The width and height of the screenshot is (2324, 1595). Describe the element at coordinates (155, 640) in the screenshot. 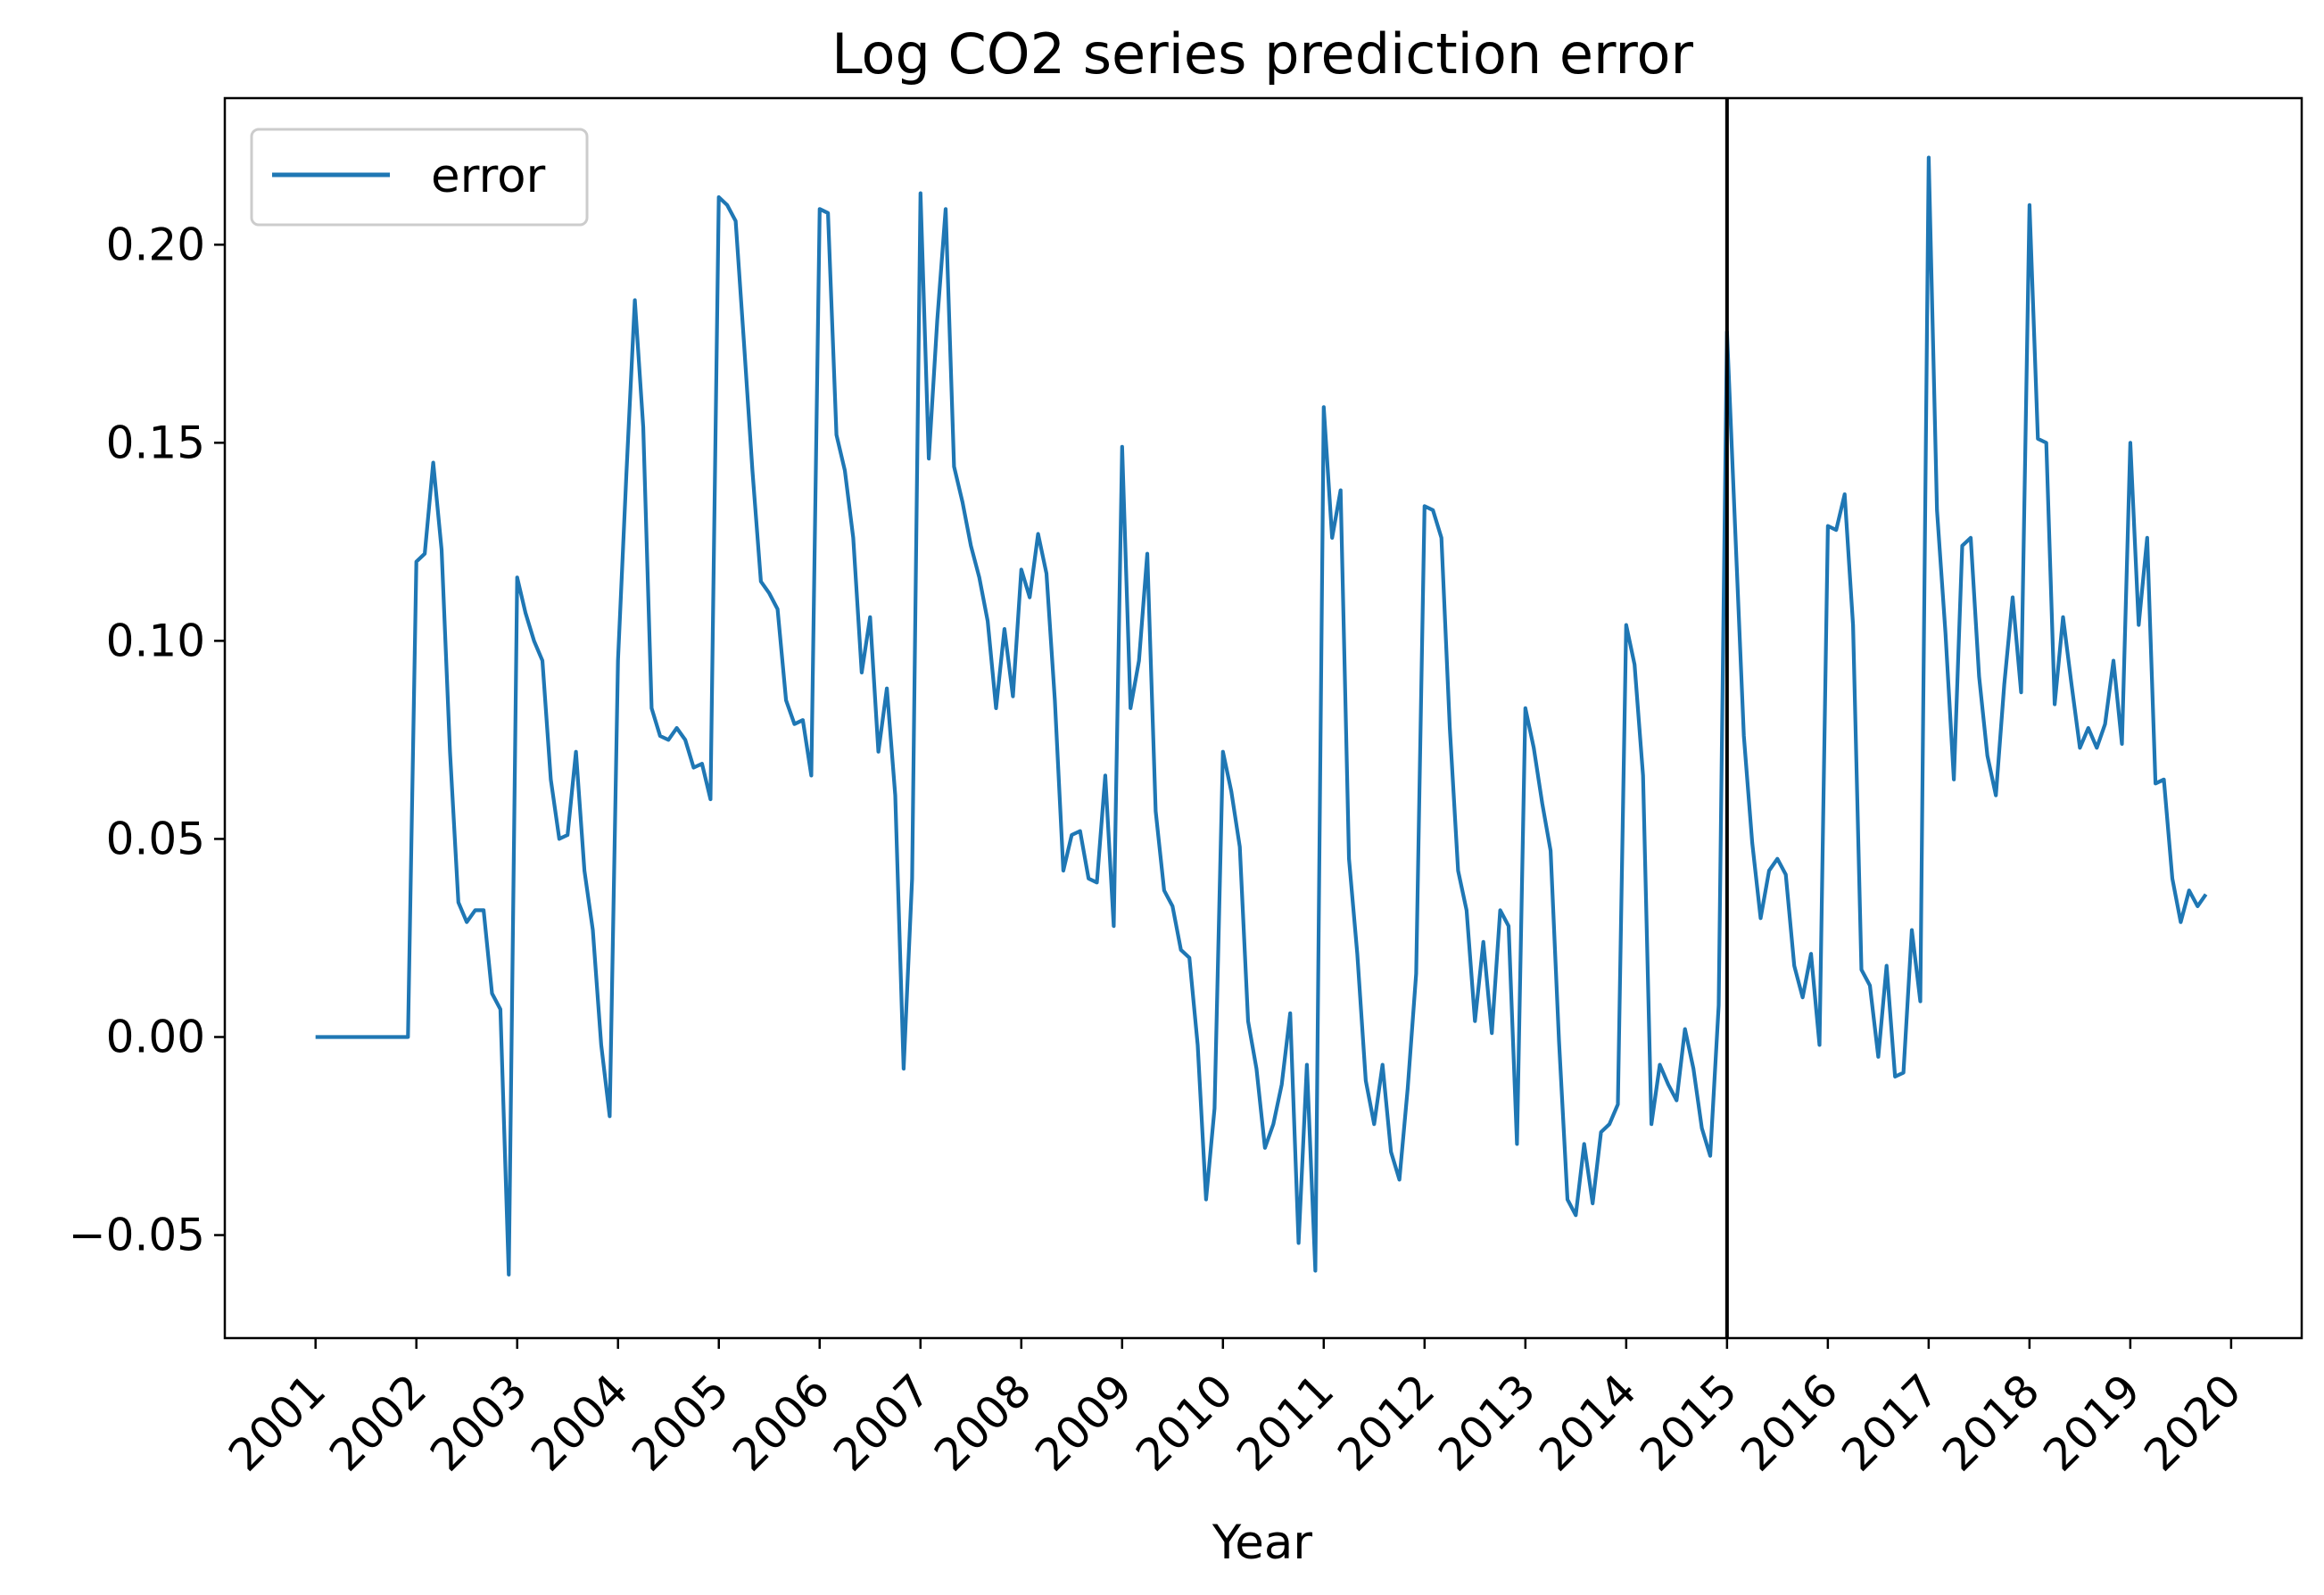

I see `y-tick-label: 0.10` at that location.